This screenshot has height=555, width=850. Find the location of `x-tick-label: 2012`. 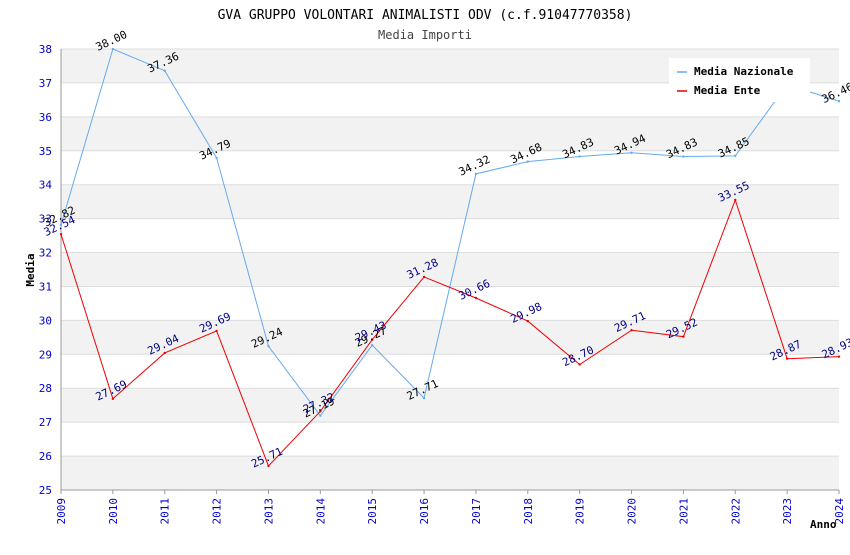

x-tick-label: 2012 is located at coordinates (217, 511).